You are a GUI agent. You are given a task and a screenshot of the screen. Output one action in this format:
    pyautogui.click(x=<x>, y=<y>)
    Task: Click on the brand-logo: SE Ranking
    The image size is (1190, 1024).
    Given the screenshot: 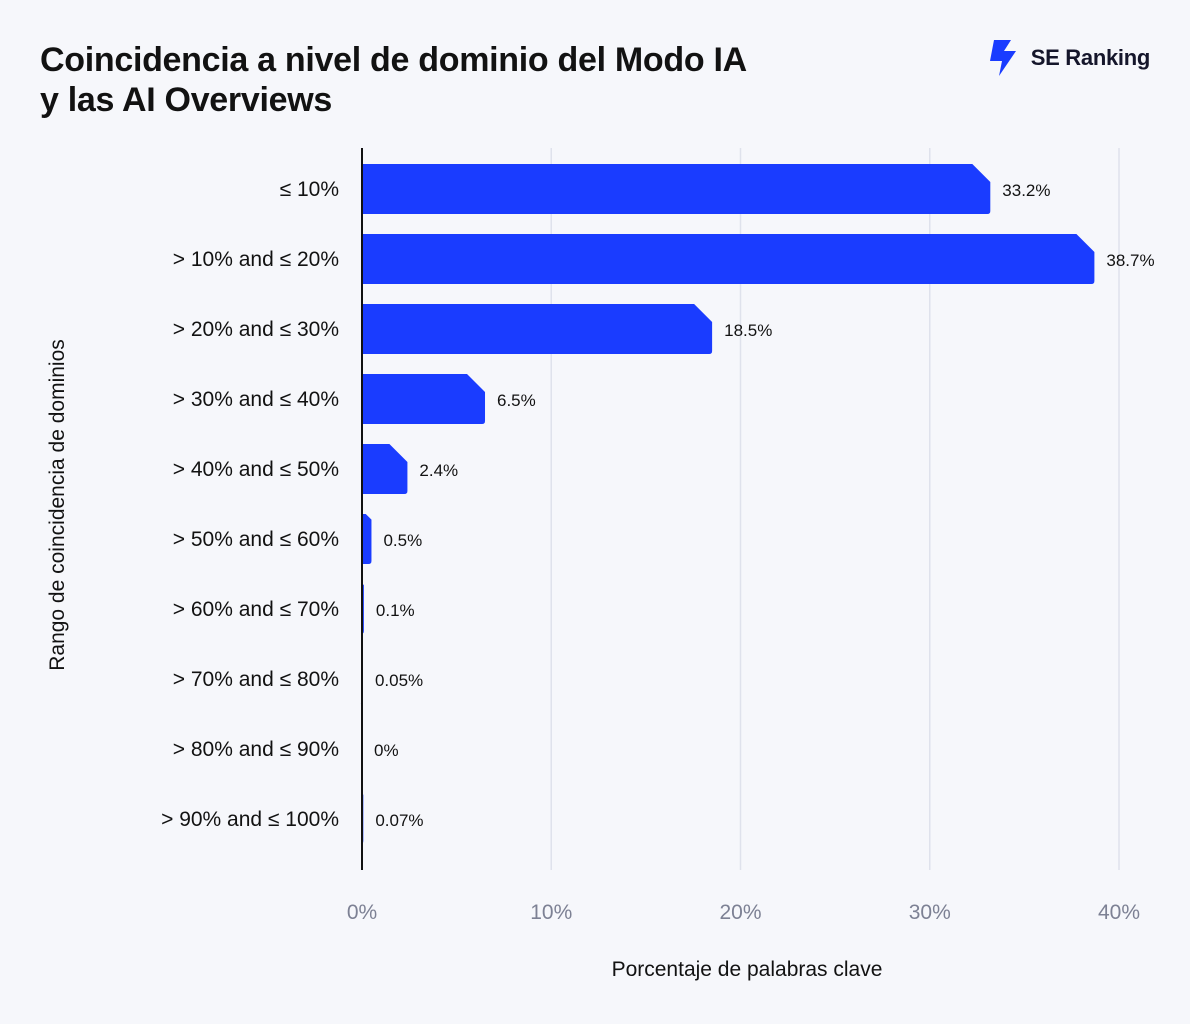 What is the action you would take?
    pyautogui.click(x=1067, y=58)
    